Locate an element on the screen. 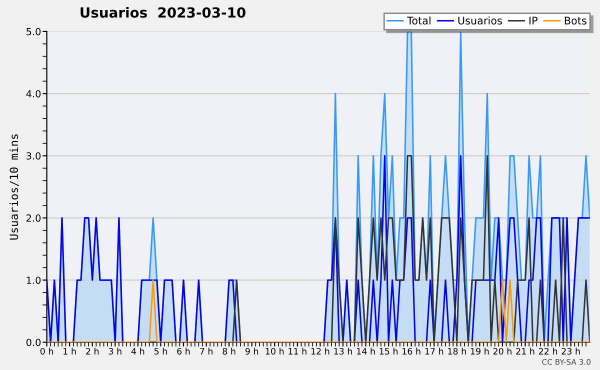  legend-label: Usuarios is located at coordinates (480, 20).